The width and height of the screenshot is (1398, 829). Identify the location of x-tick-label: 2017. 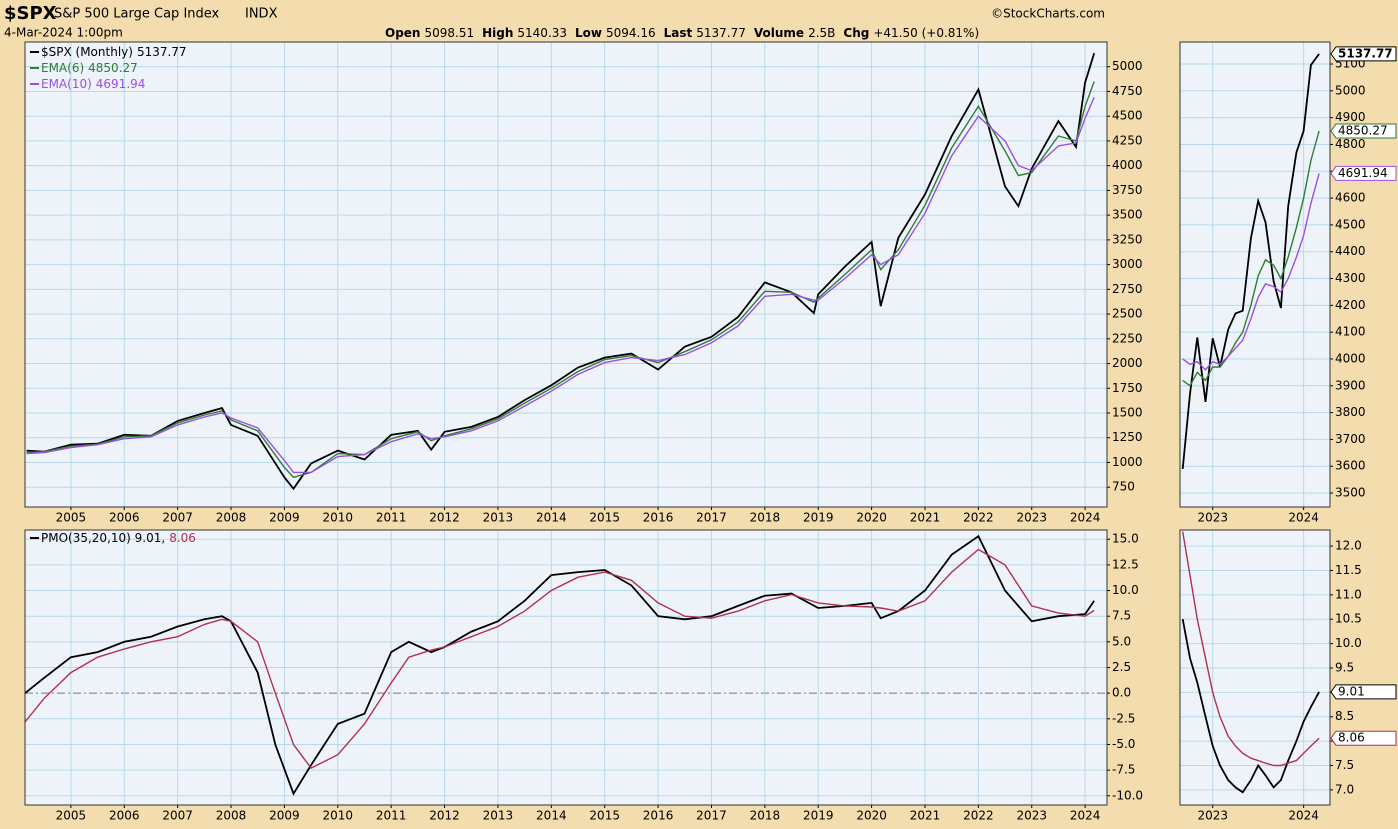
(711, 816).